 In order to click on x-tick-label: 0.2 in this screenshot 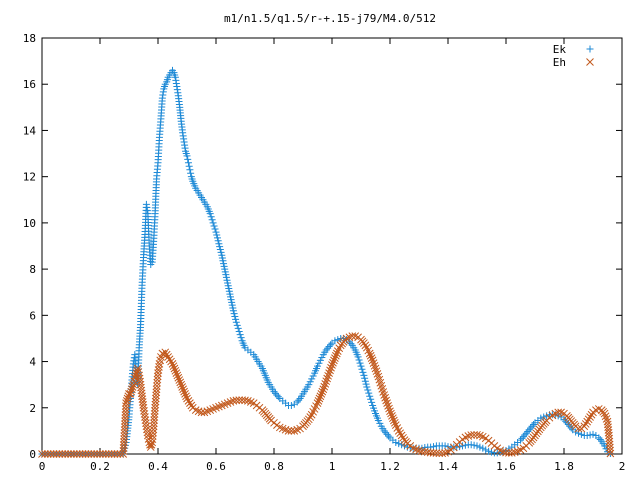, I will do `click(100, 466)`.